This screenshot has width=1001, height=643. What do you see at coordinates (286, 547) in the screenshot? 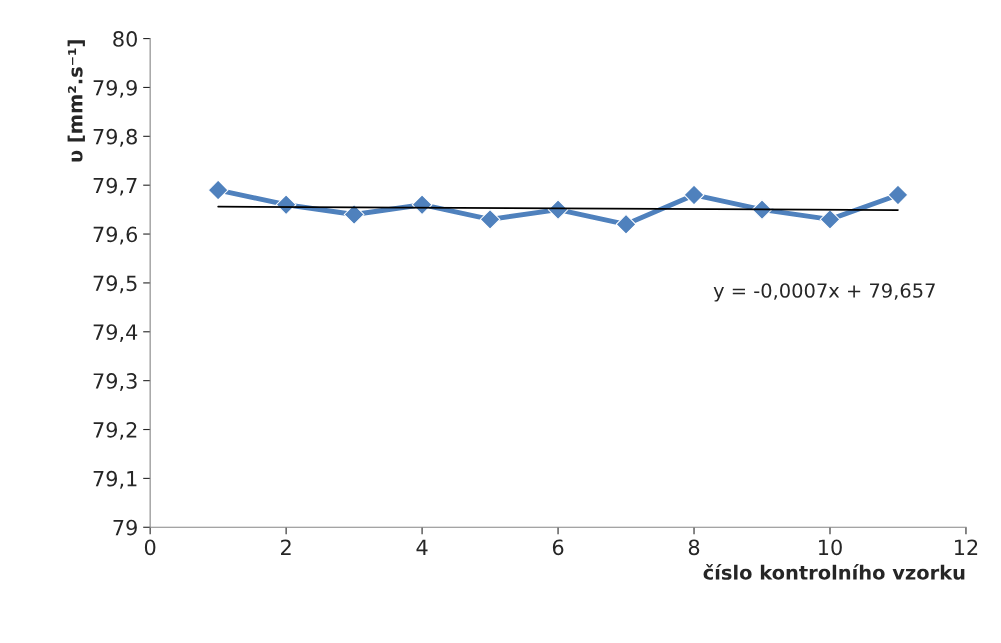
I see `x-tick-label: 2` at bounding box center [286, 547].